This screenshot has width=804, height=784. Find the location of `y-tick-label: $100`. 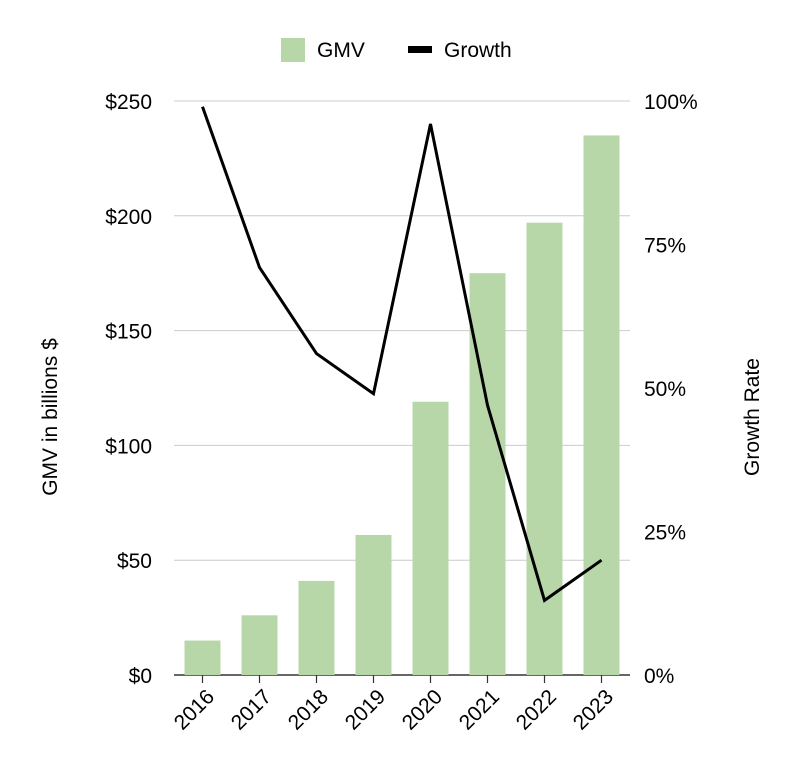

y-tick-label: $100 is located at coordinates (128, 446).